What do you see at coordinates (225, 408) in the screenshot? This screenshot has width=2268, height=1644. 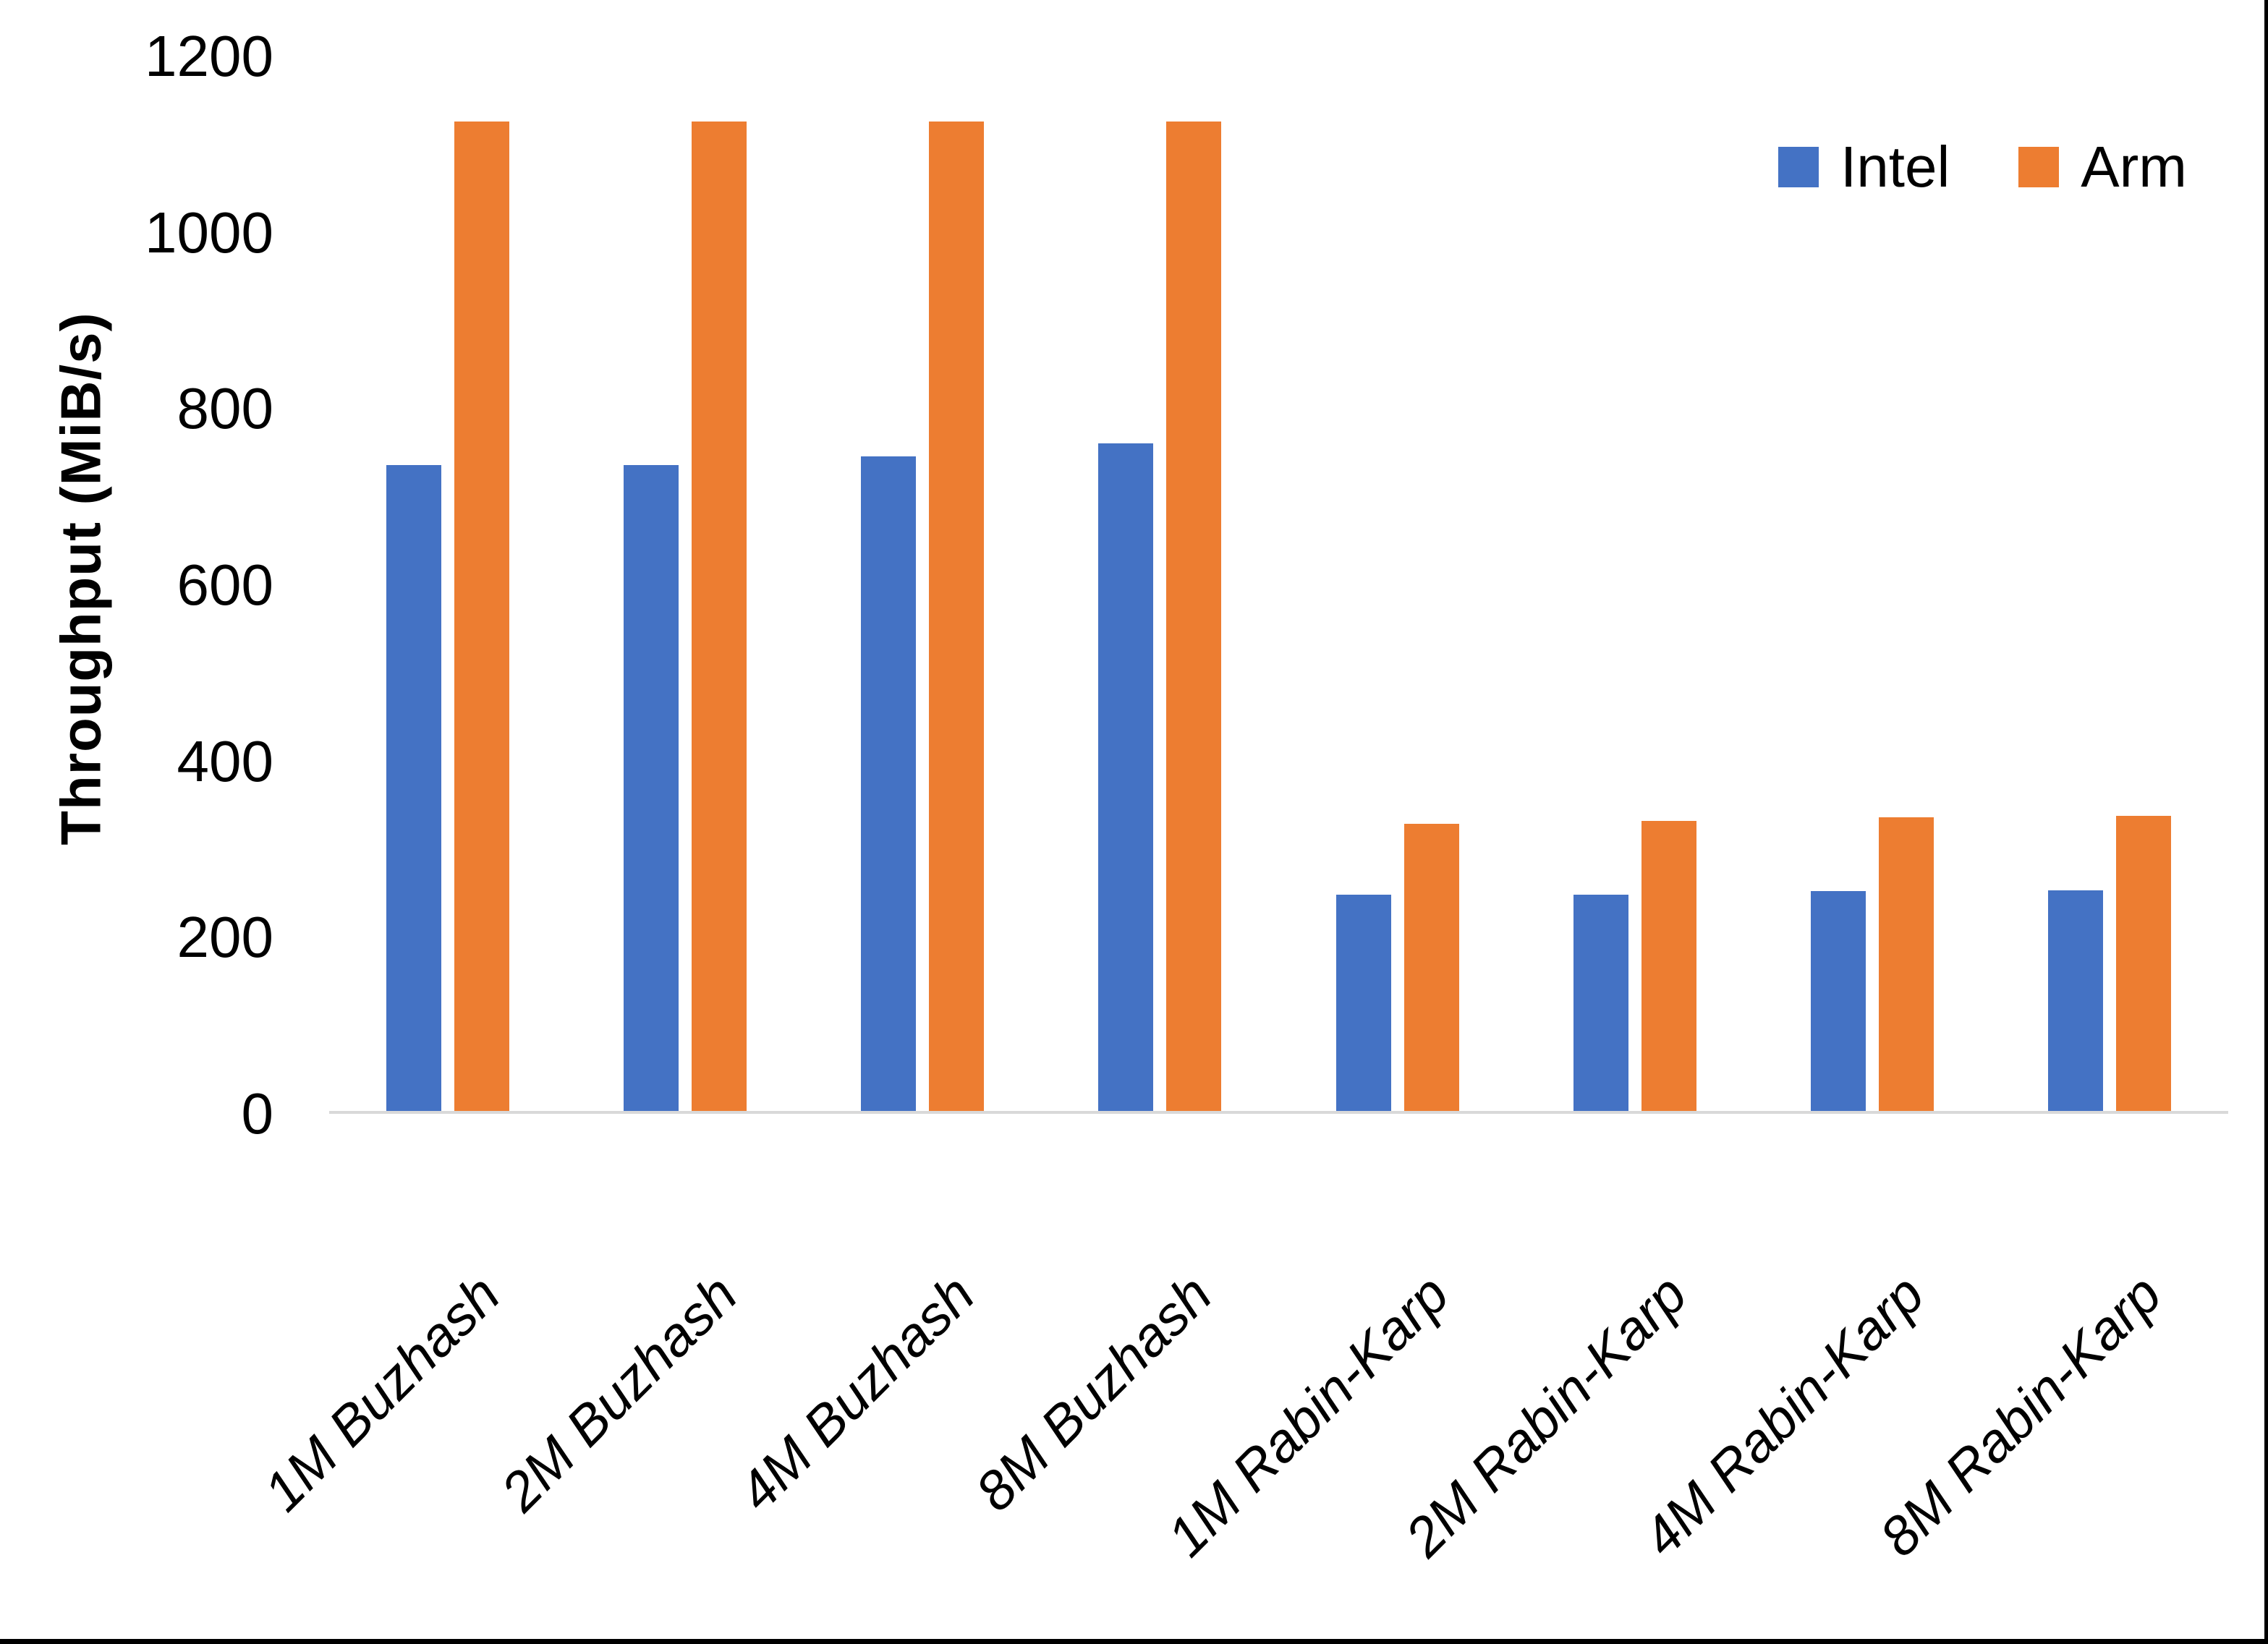 I see `y-tick-label: 800` at bounding box center [225, 408].